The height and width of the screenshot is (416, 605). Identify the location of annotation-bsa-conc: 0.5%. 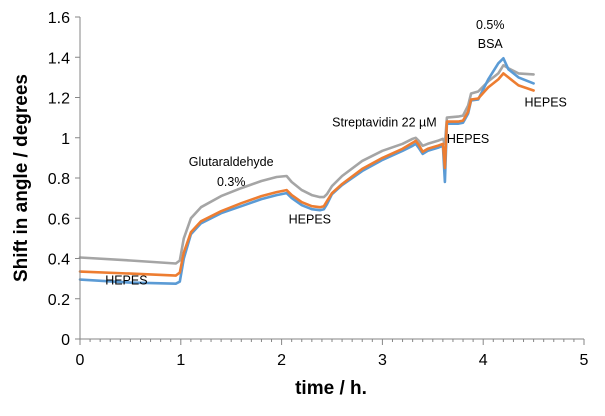
(490, 25).